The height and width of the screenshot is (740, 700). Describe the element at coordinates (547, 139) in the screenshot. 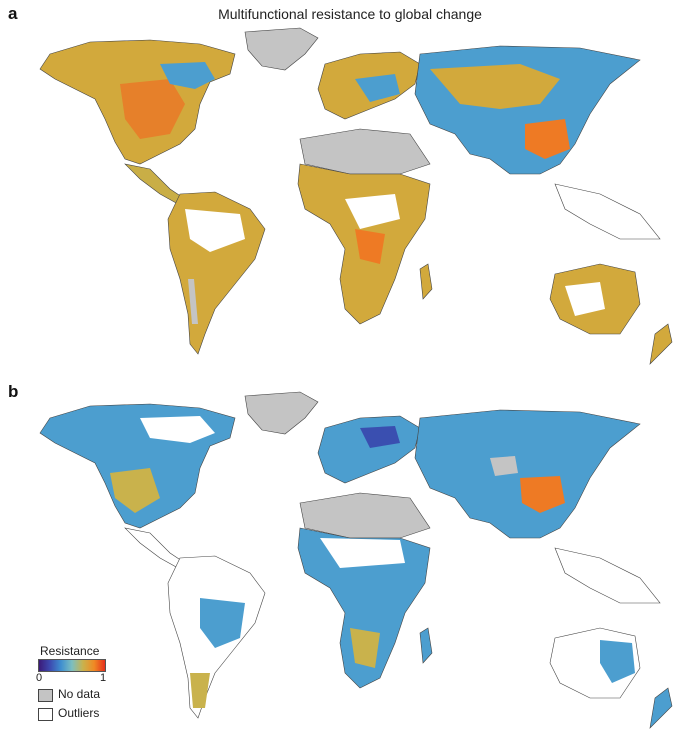

I see `china-hot` at that location.